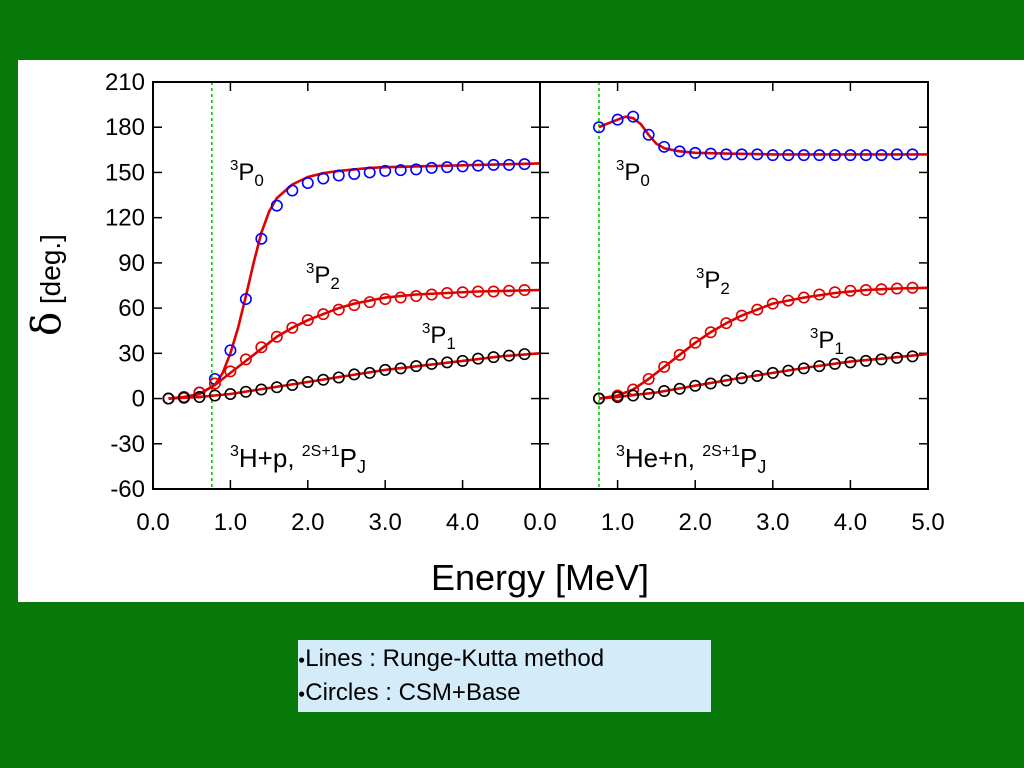 The height and width of the screenshot is (768, 1024). What do you see at coordinates (298, 460) in the screenshot?
I see `reaction-label: 3H+p, 2S+1PJ` at bounding box center [298, 460].